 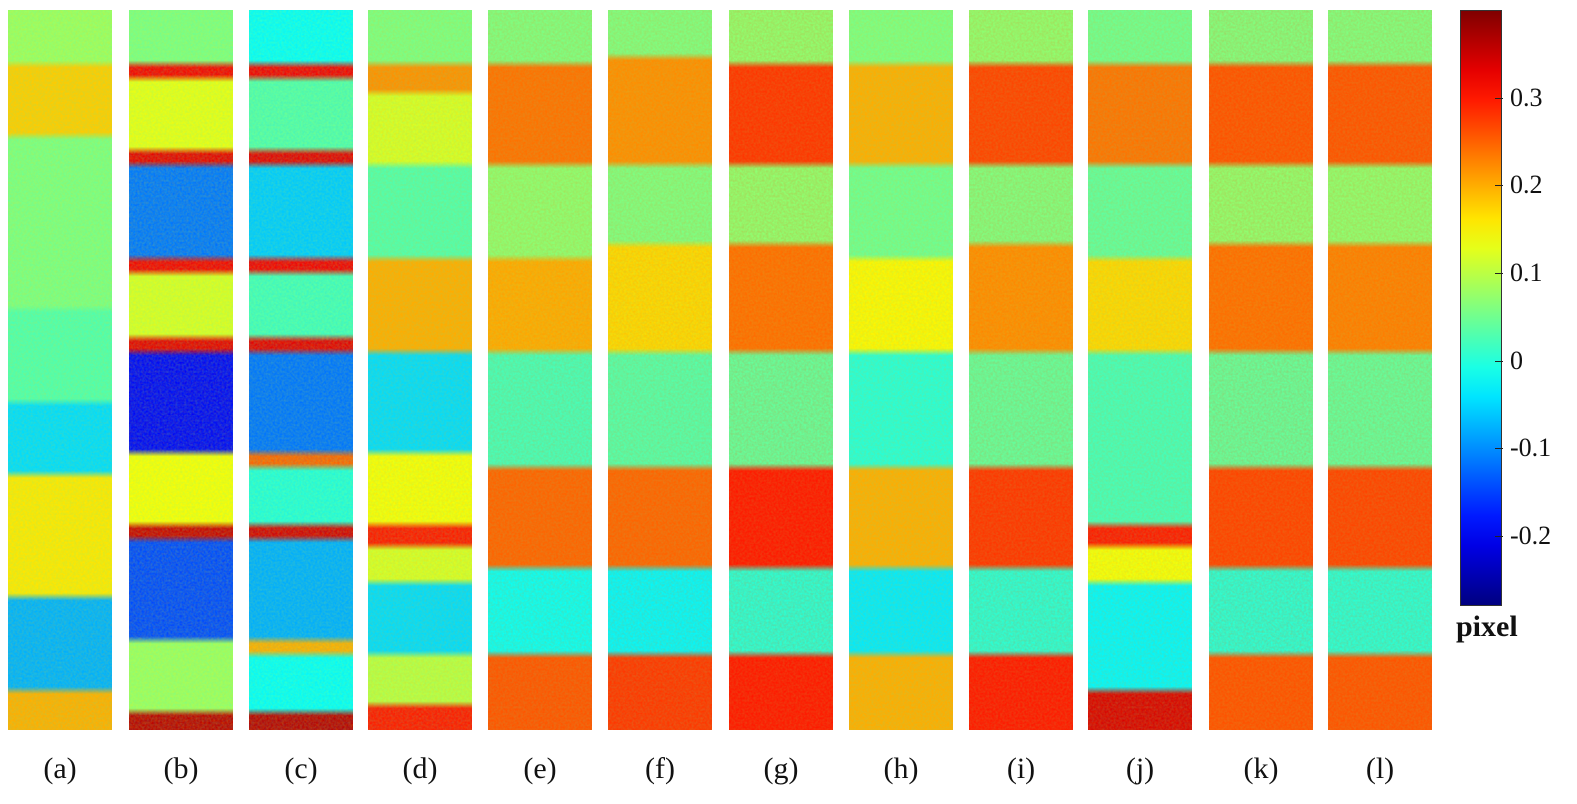 I want to click on displacement-panel-b, so click(x=181, y=370).